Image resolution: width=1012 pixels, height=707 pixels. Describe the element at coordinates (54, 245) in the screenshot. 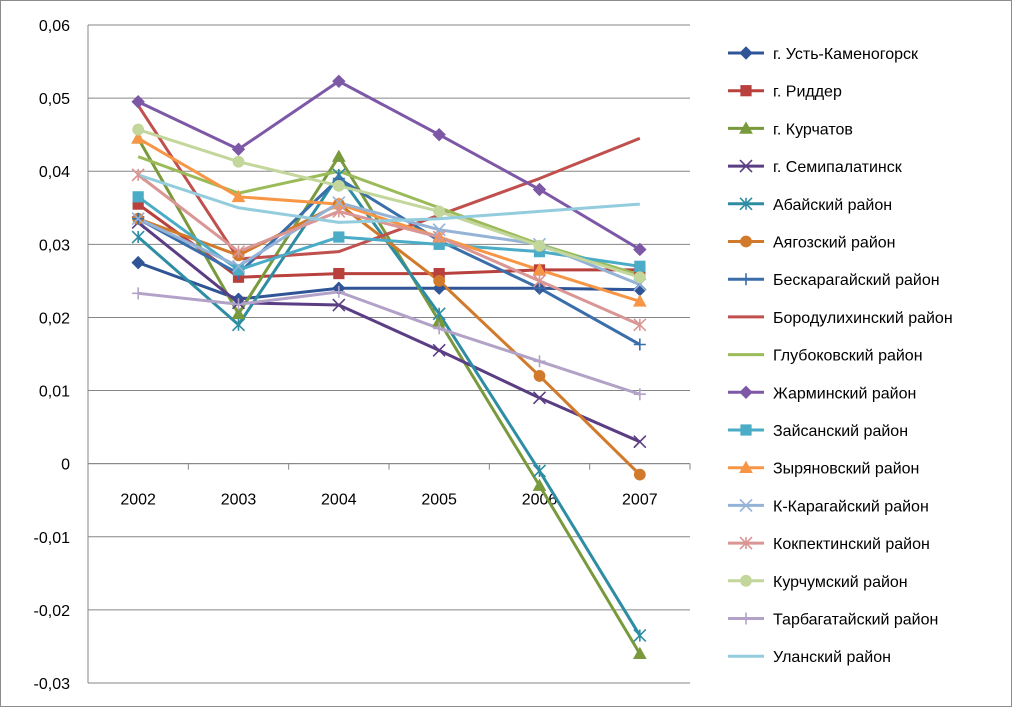

I see `y-tick-label: 0,03` at that location.